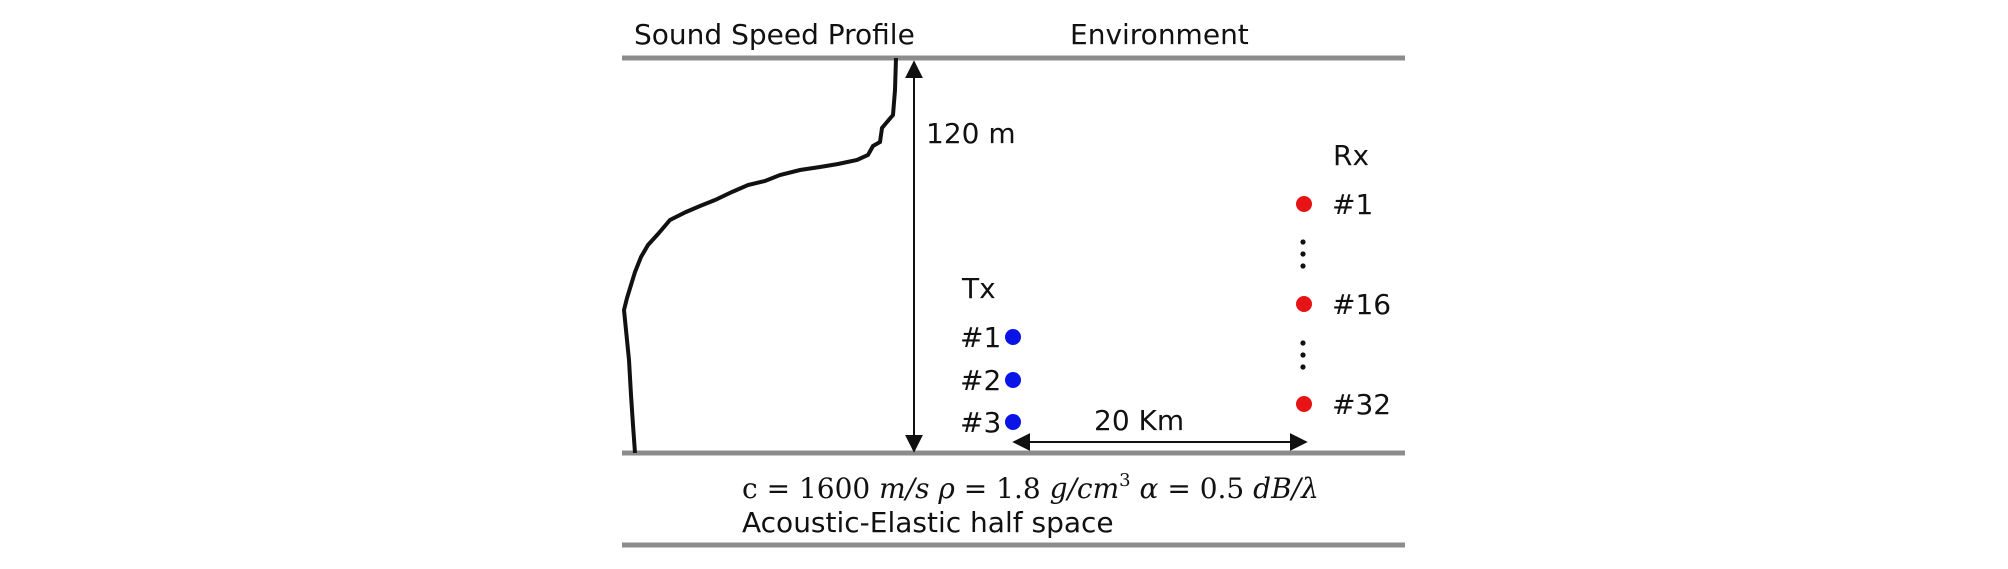 The width and height of the screenshot is (2008, 569). What do you see at coordinates (1018, 488) in the screenshot?
I see `rho-value: 1.8` at bounding box center [1018, 488].